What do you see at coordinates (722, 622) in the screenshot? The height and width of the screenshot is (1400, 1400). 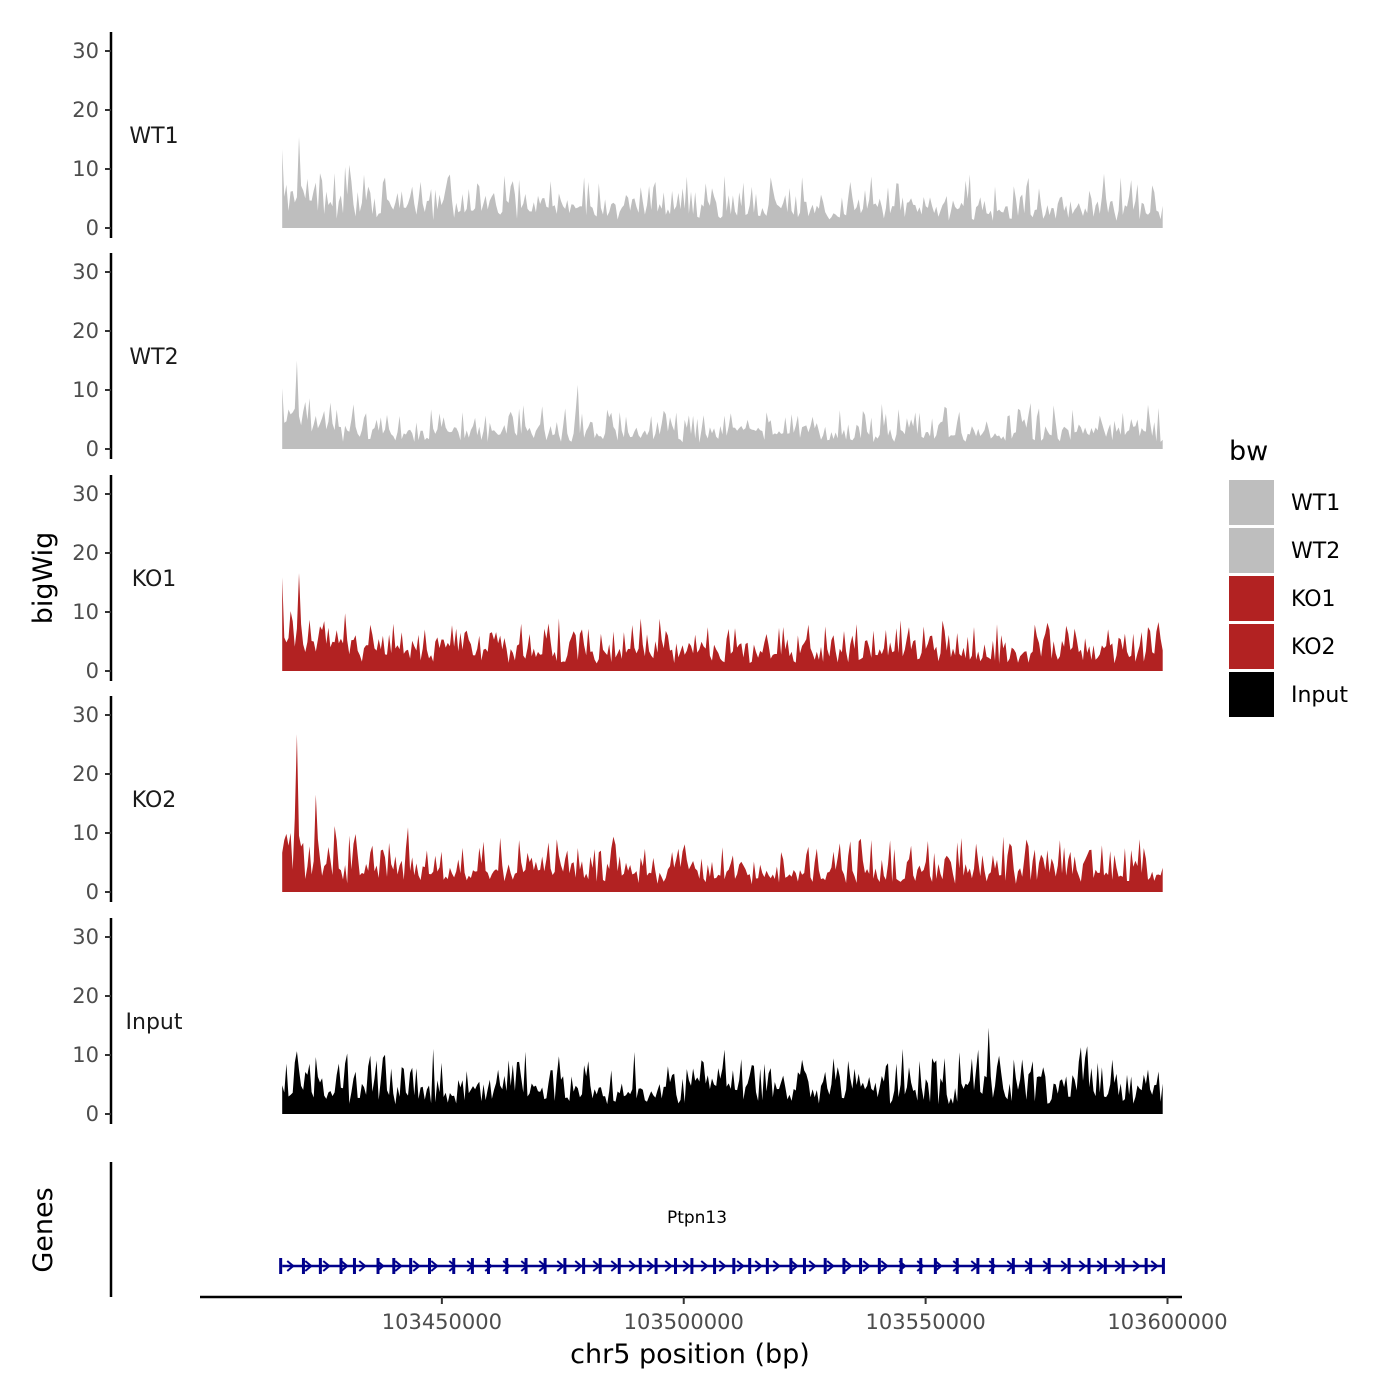 I see `coverage-area-ko1` at bounding box center [722, 622].